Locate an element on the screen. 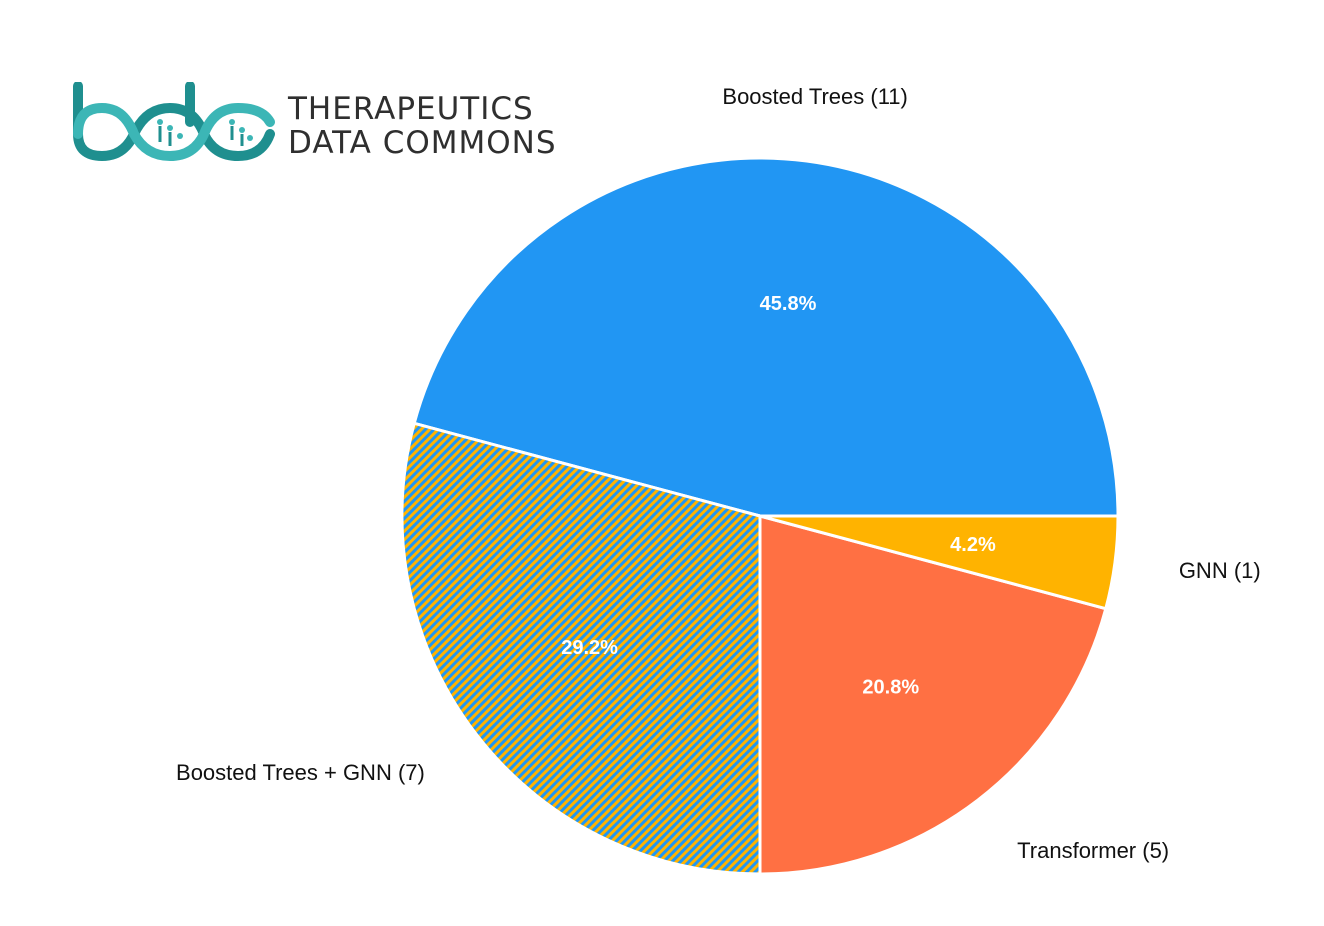 The height and width of the screenshot is (926, 1324). slice-percent-label: 45.8% is located at coordinates (788, 304).